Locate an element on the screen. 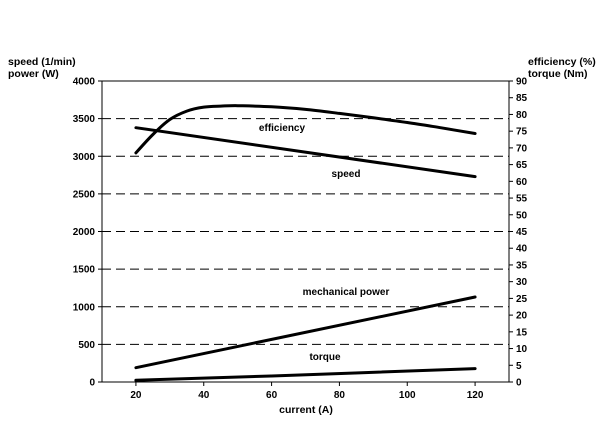  right-tick-label: 40 is located at coordinates (522, 249).